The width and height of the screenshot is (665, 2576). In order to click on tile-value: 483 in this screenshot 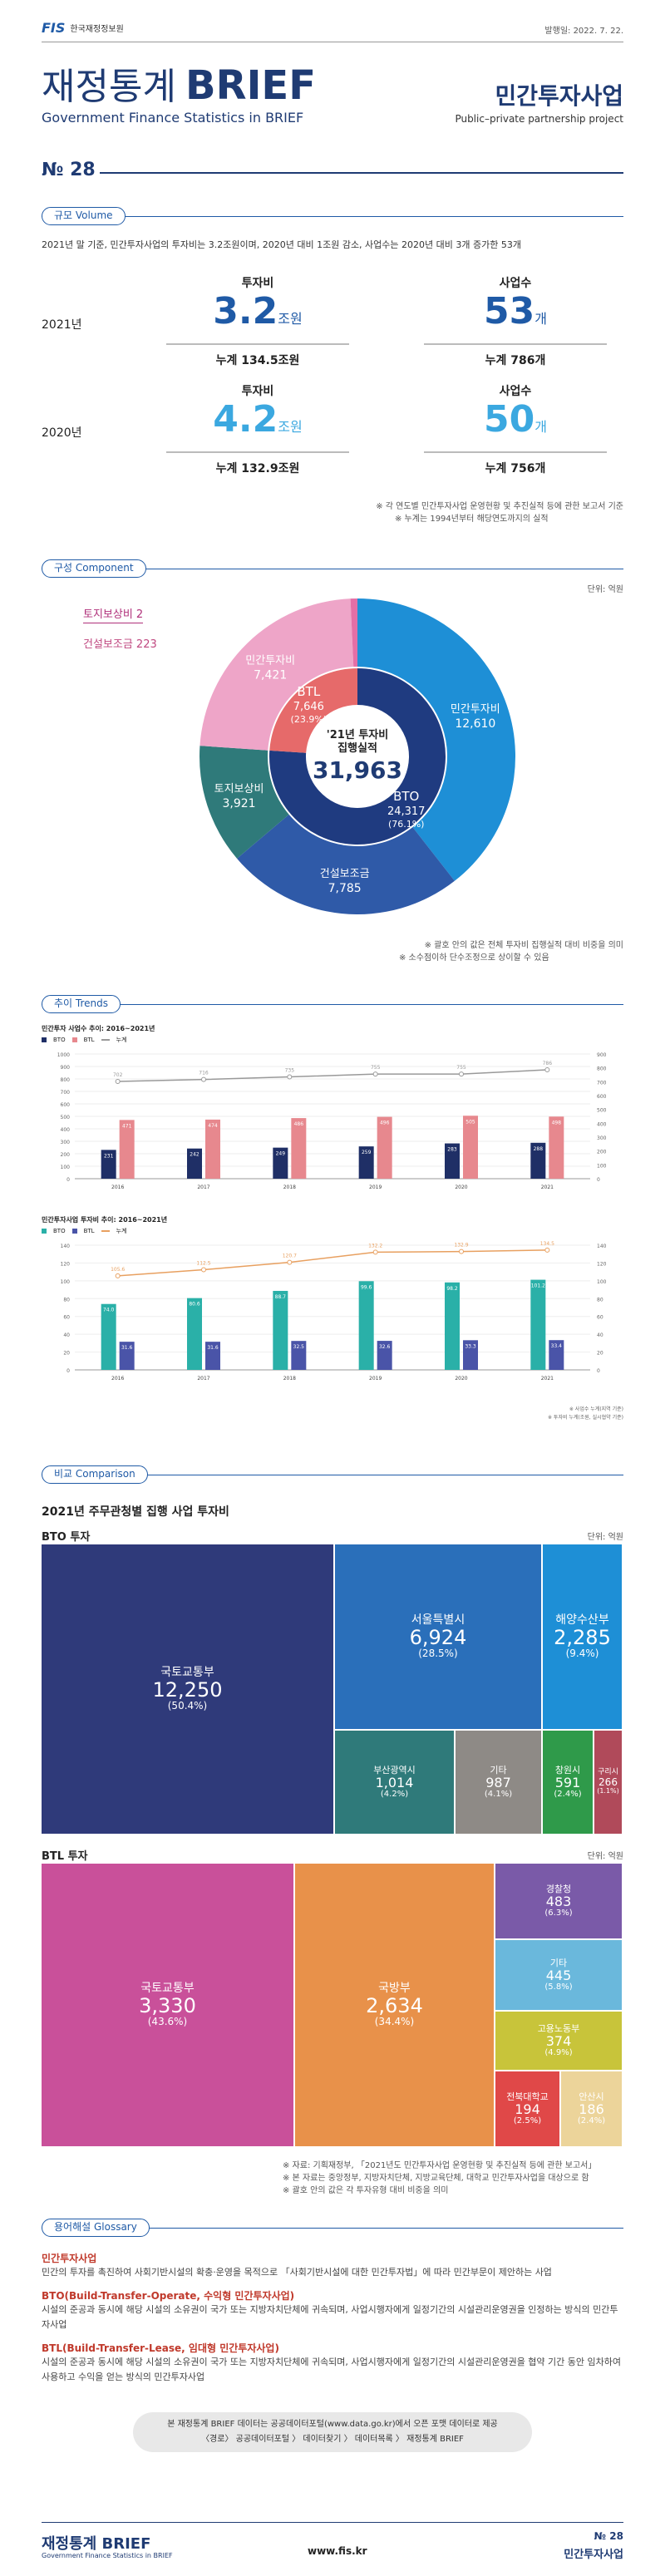, I will do `click(558, 1901)`.